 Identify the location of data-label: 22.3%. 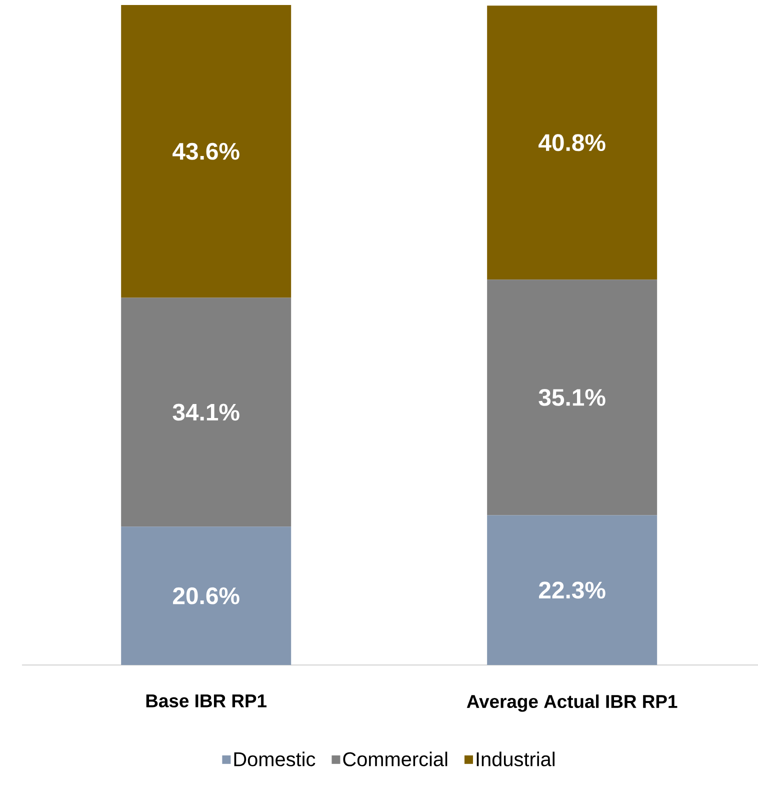
(572, 590).